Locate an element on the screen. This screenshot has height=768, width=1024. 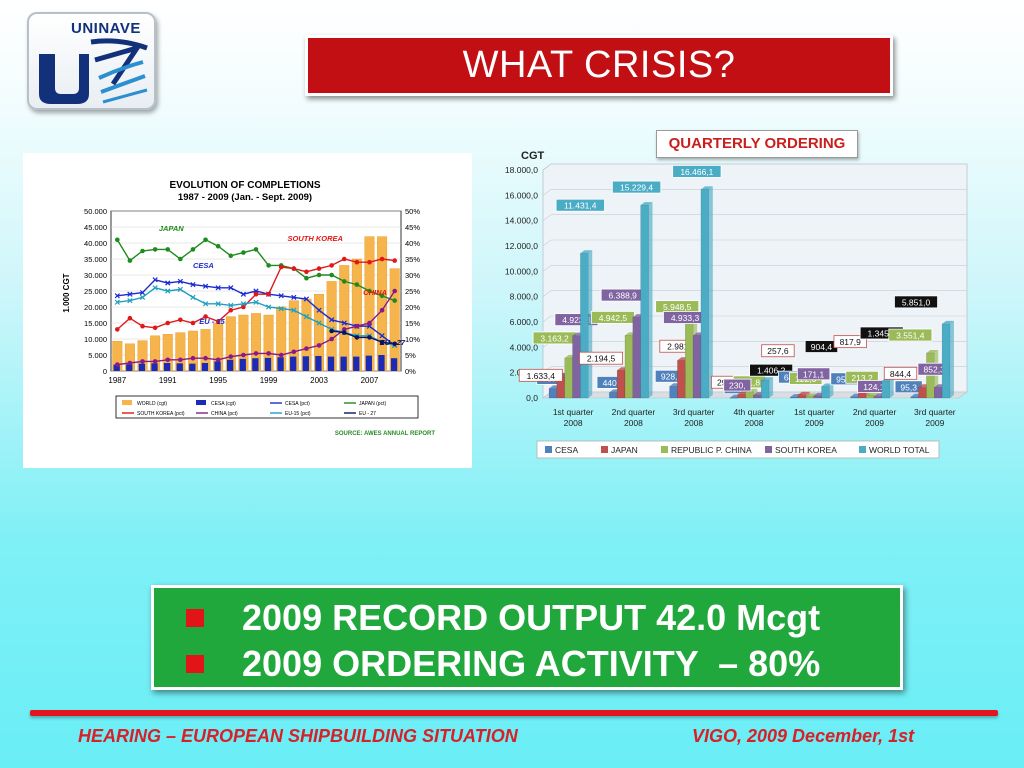
completions-ytick-left: 35.000 is located at coordinates (95, 259).